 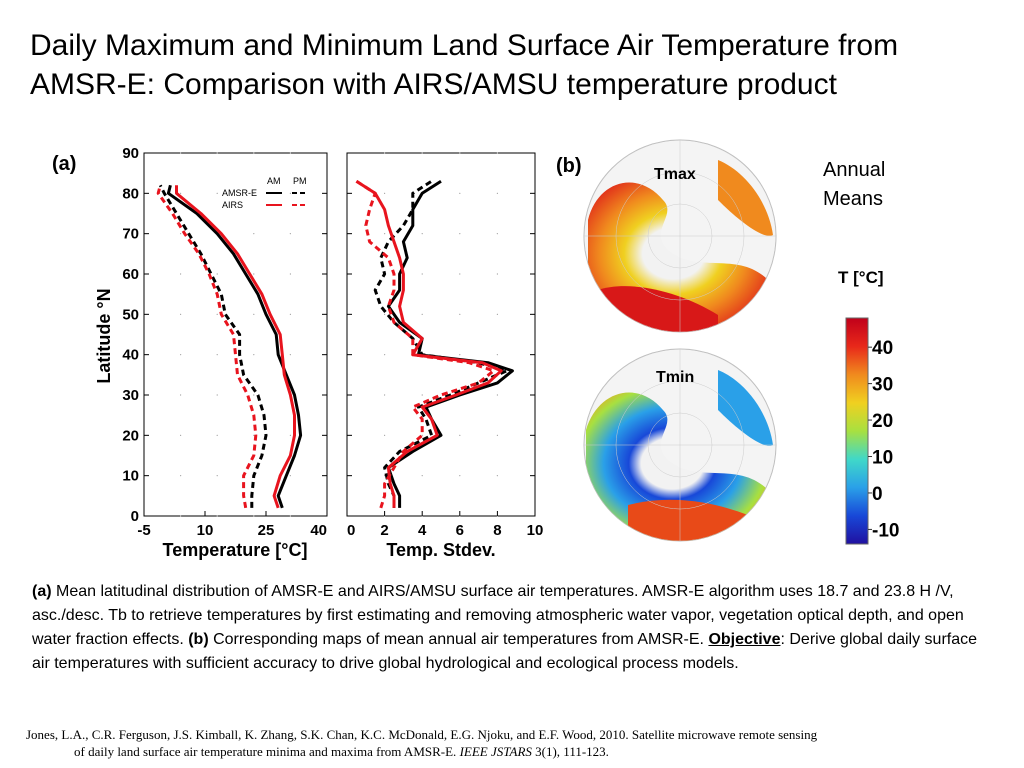 I want to click on y-tick-label: 0, so click(x=135, y=516).